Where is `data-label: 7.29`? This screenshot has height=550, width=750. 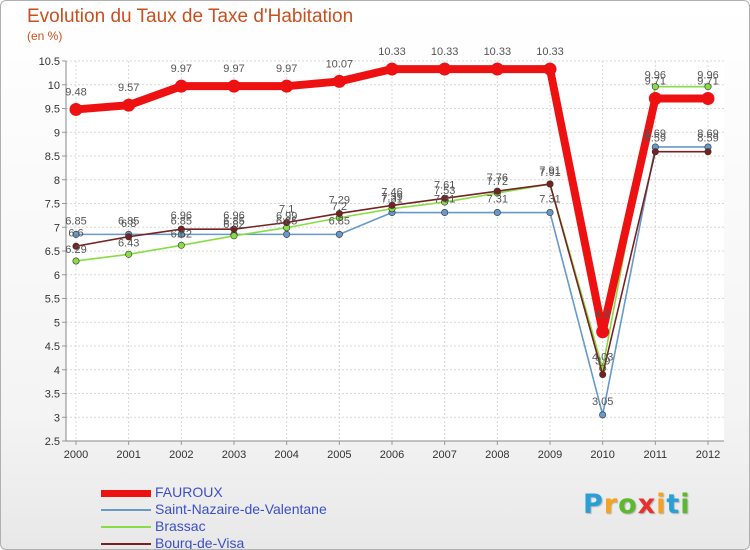 data-label: 7.29 is located at coordinates (339, 200).